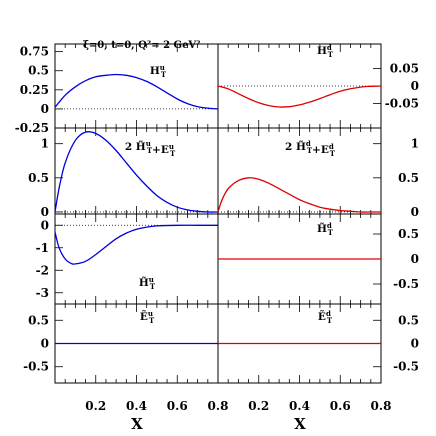  I want to click on y-tick-label: 0.05, so click(404, 69).